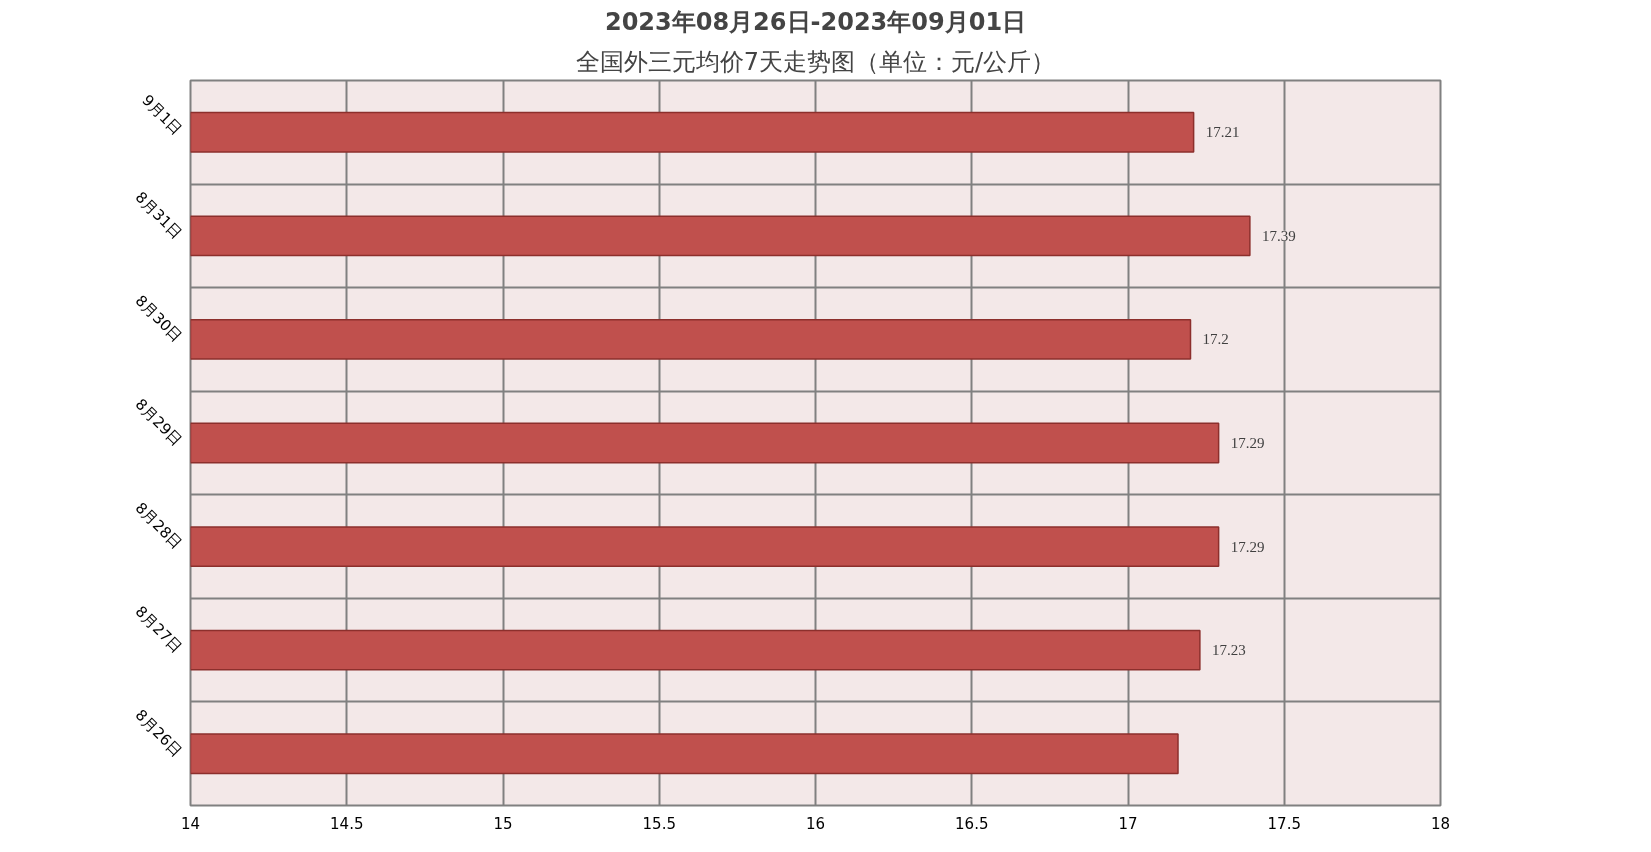  Describe the element at coordinates (158, 318) in the screenshot. I see `y-tick-label: 8月30日` at that location.